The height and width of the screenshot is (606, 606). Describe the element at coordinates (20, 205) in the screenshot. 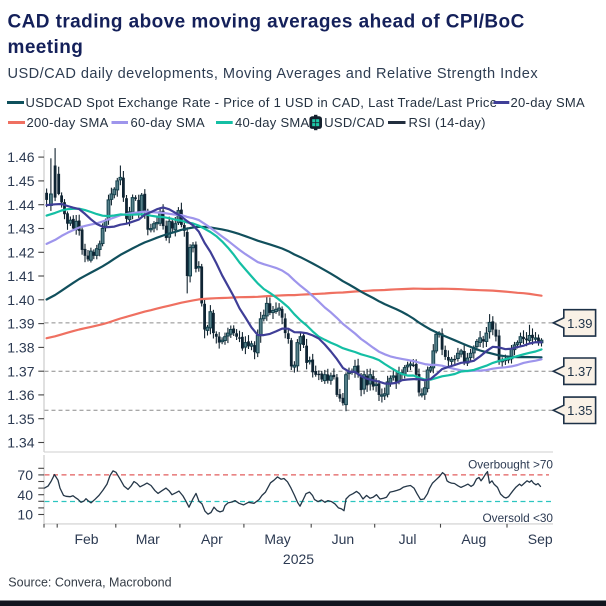

I see `svg-text: 1.44` at that location.